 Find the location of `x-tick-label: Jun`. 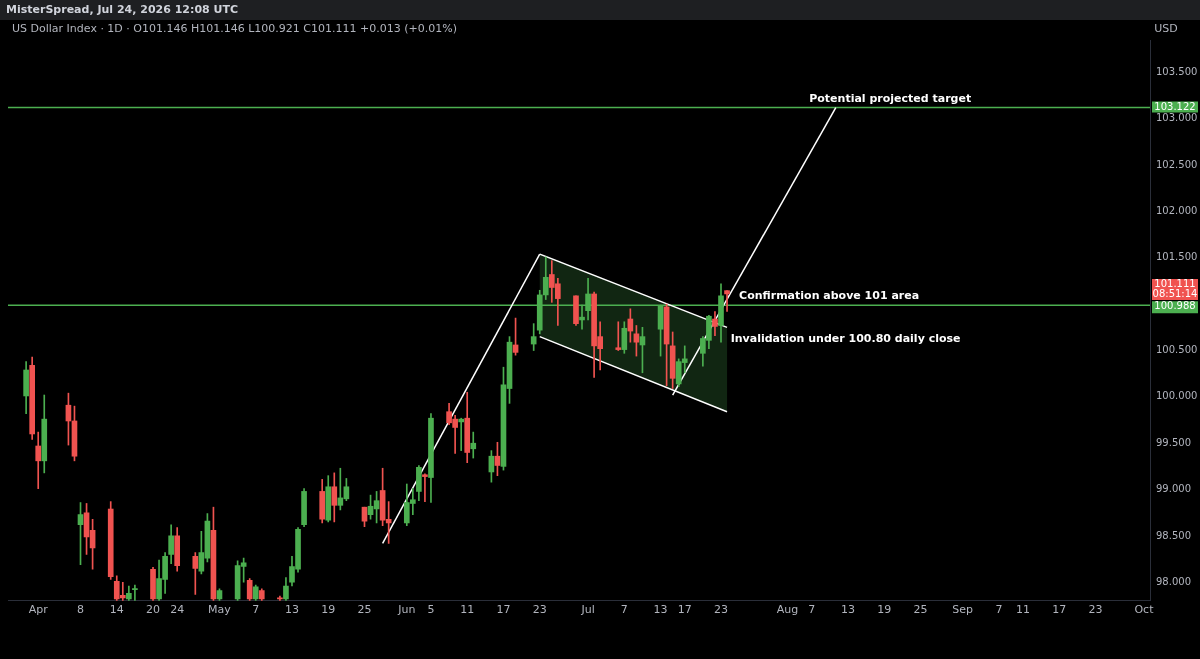

x-tick-label: Jun is located at coordinates (406, 610).